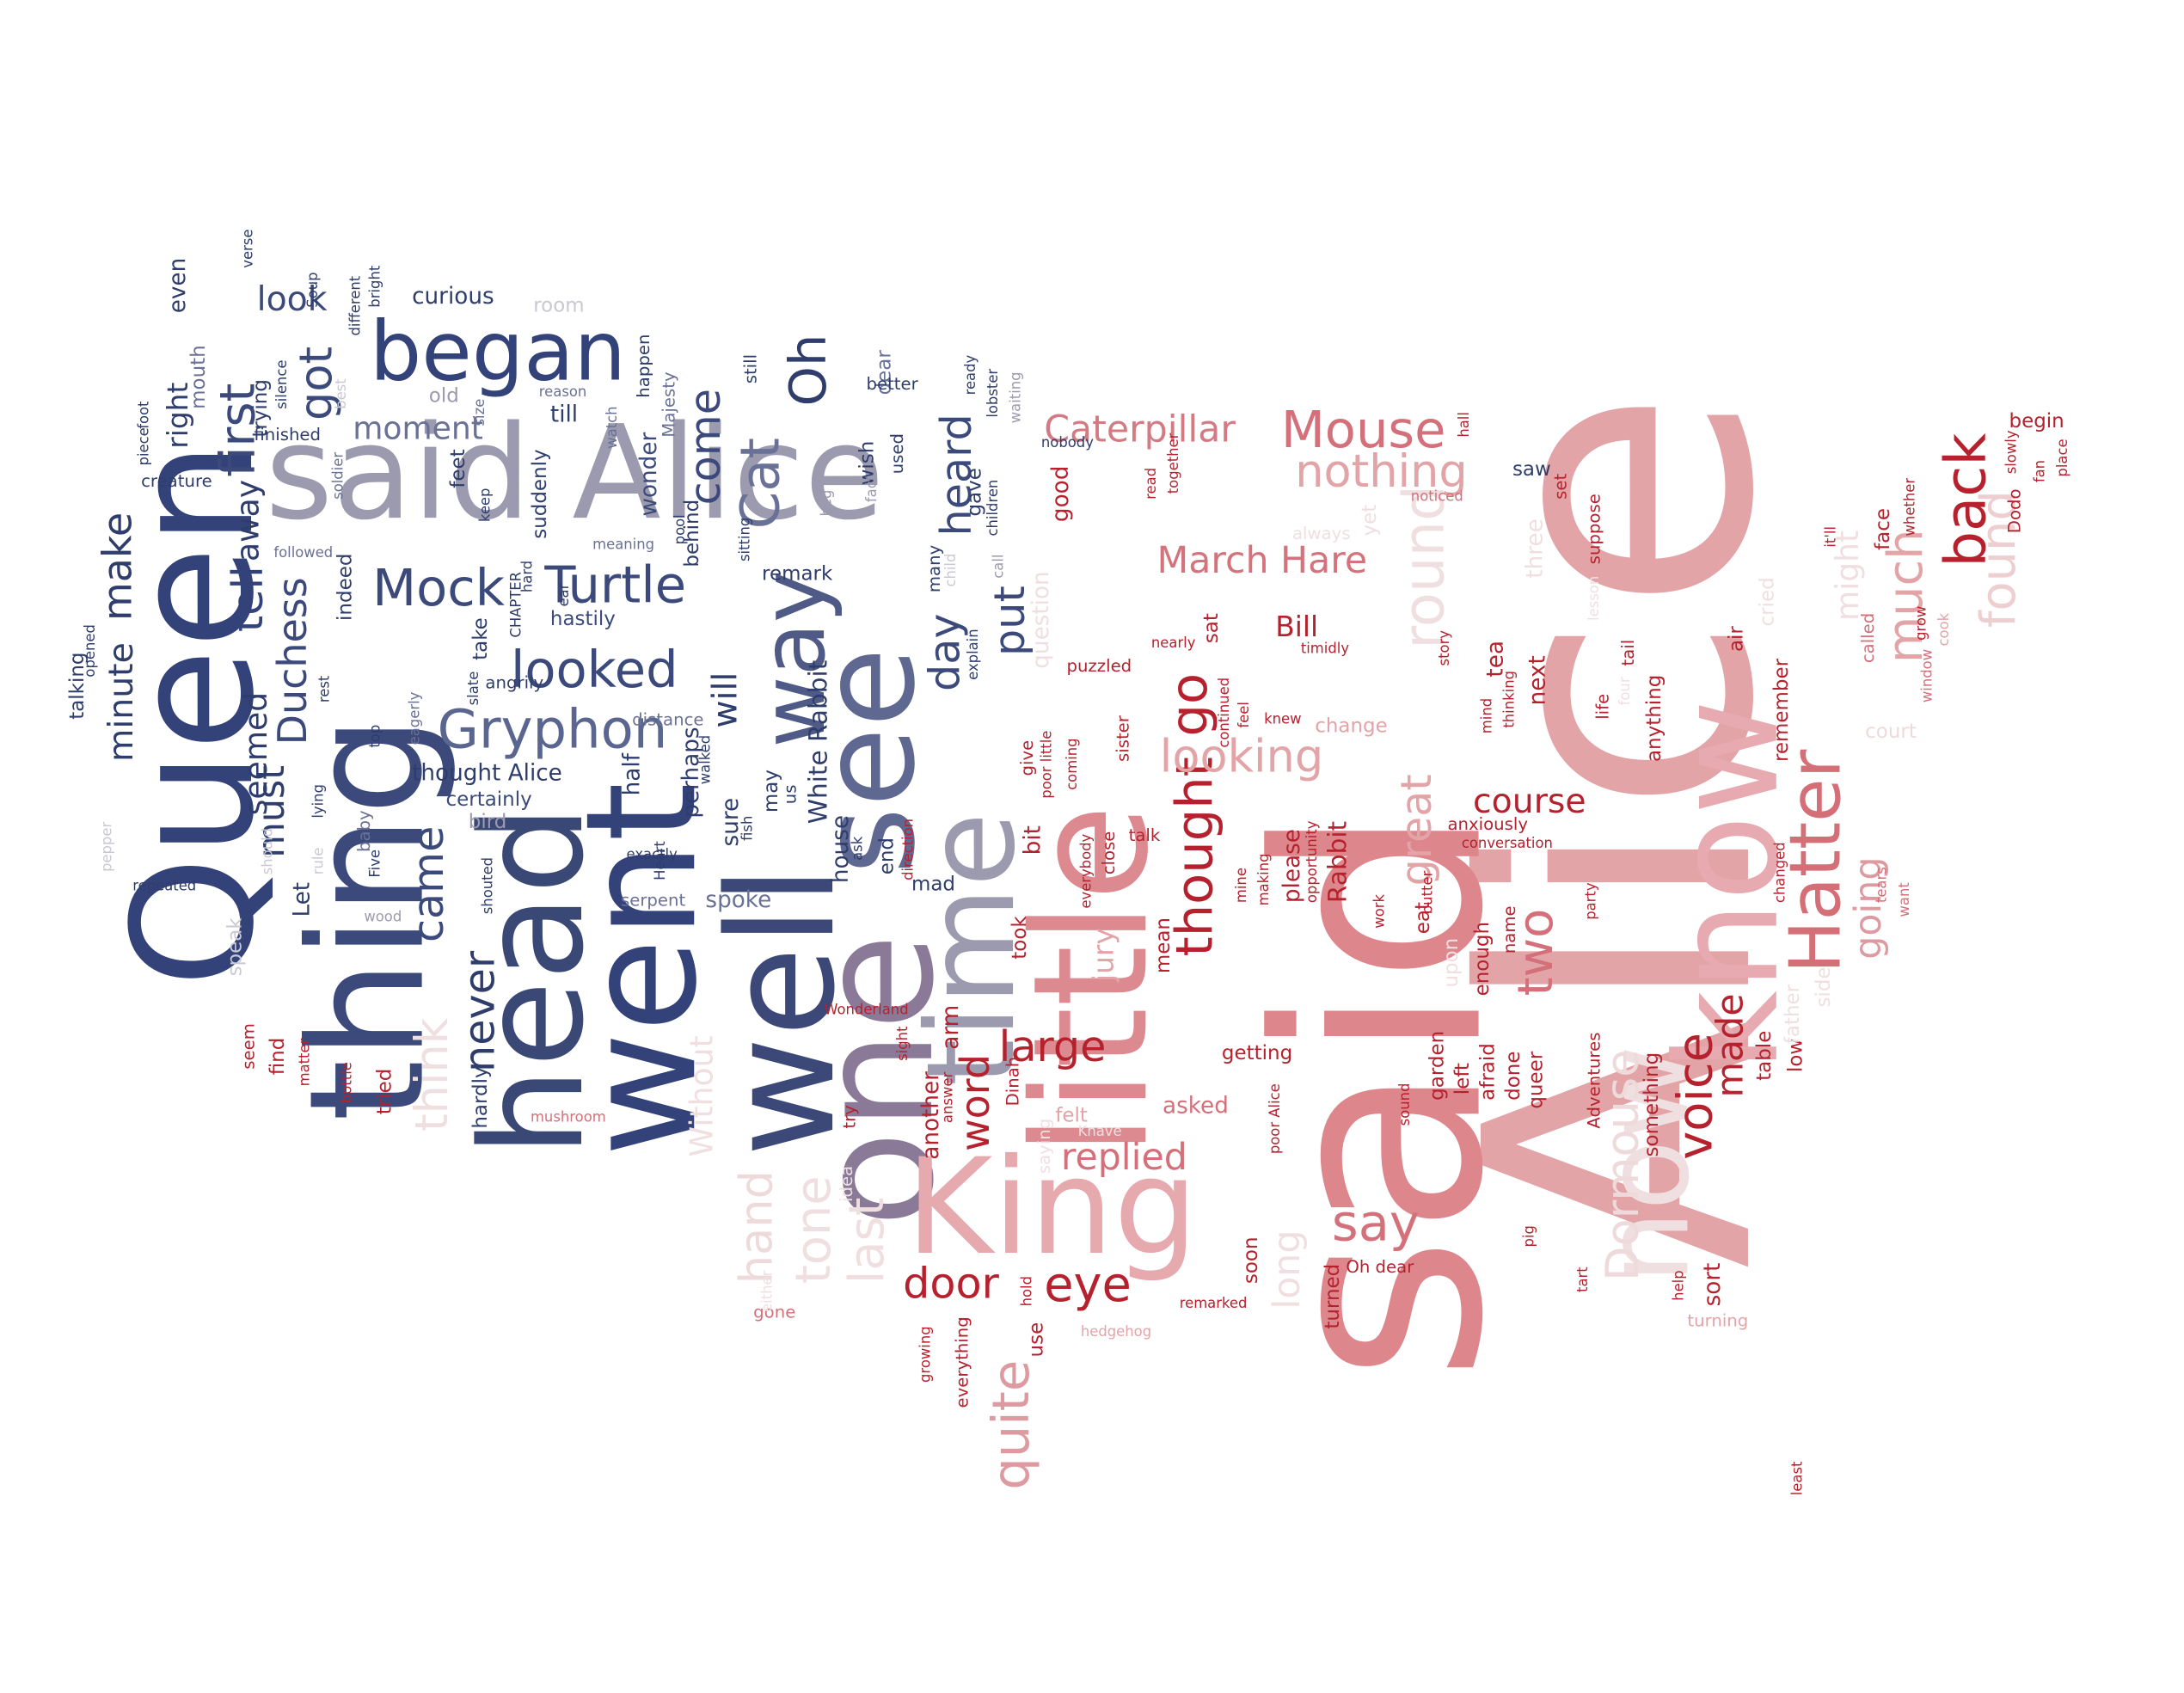 This screenshot has height=1693, width=2184. I want to click on word-cloud-word: Caterpillar, so click(1140, 430).